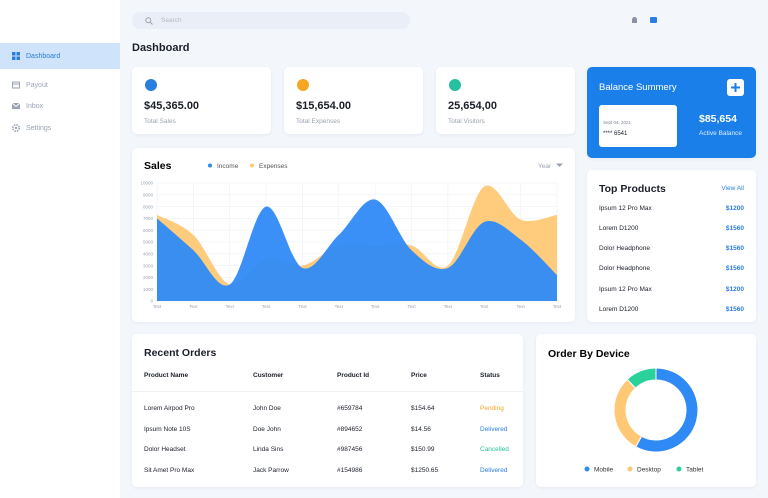  What do you see at coordinates (617, 122) in the screenshot?
I see `card-date: Sept 04, 2021` at bounding box center [617, 122].